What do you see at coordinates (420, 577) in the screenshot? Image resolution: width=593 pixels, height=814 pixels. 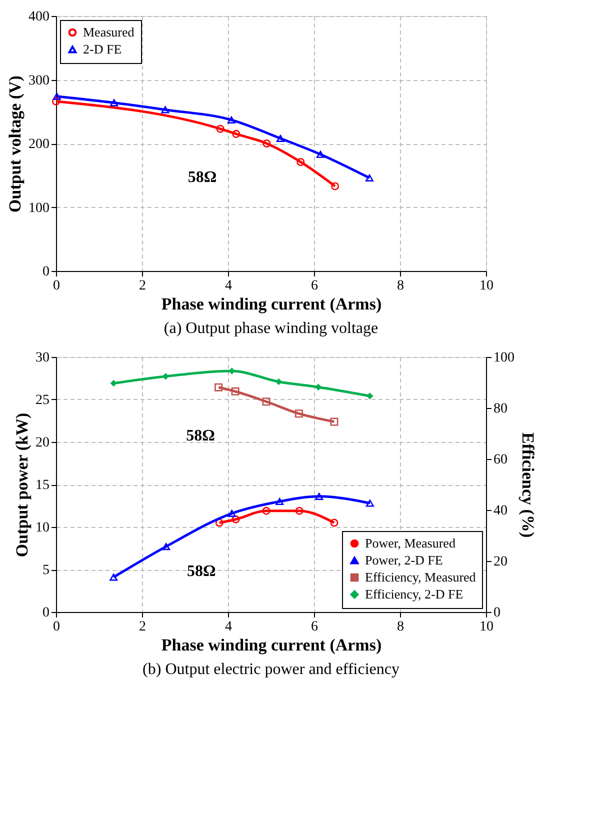 I see `legend-label: Efficiency, Measured` at bounding box center [420, 577].